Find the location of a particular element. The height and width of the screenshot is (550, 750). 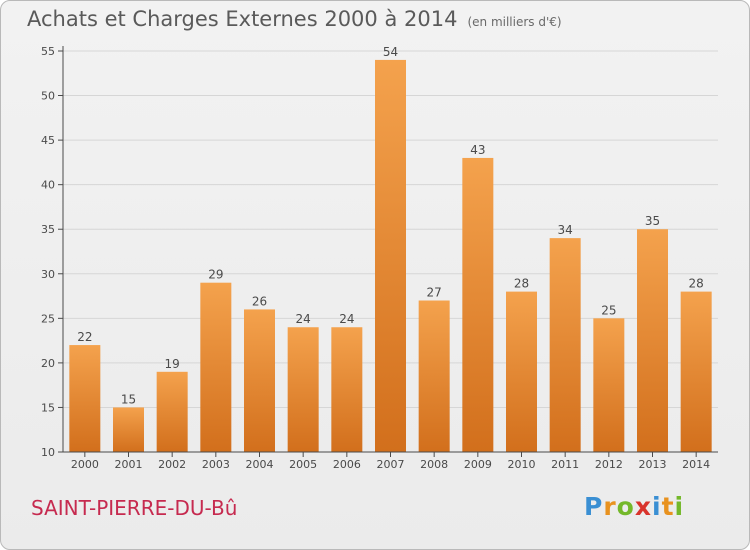

y-tick-label: 50 is located at coordinates (48, 96).